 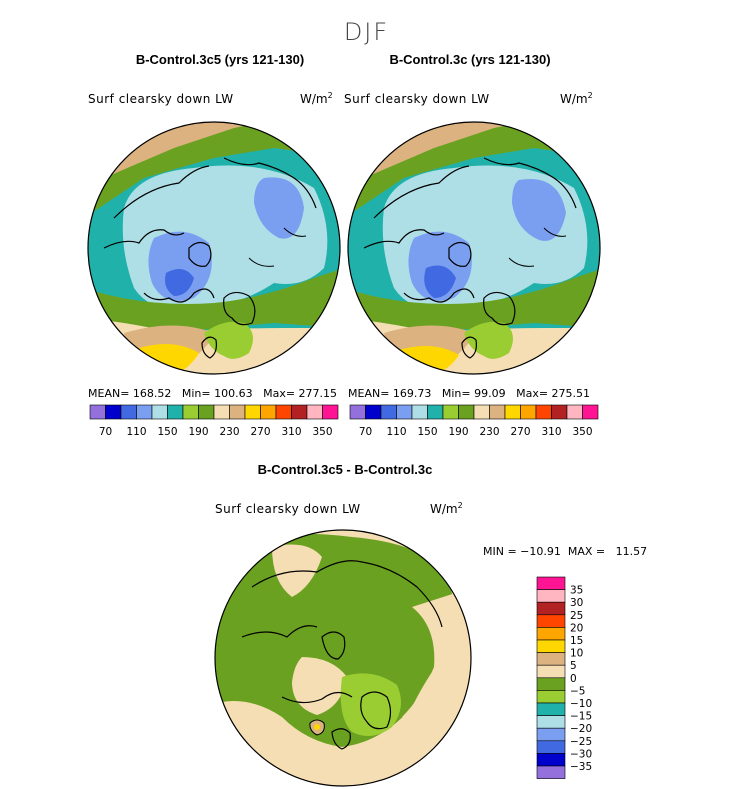 What do you see at coordinates (576, 603) in the screenshot?
I see `colorbar-tick-label: 30` at bounding box center [576, 603].